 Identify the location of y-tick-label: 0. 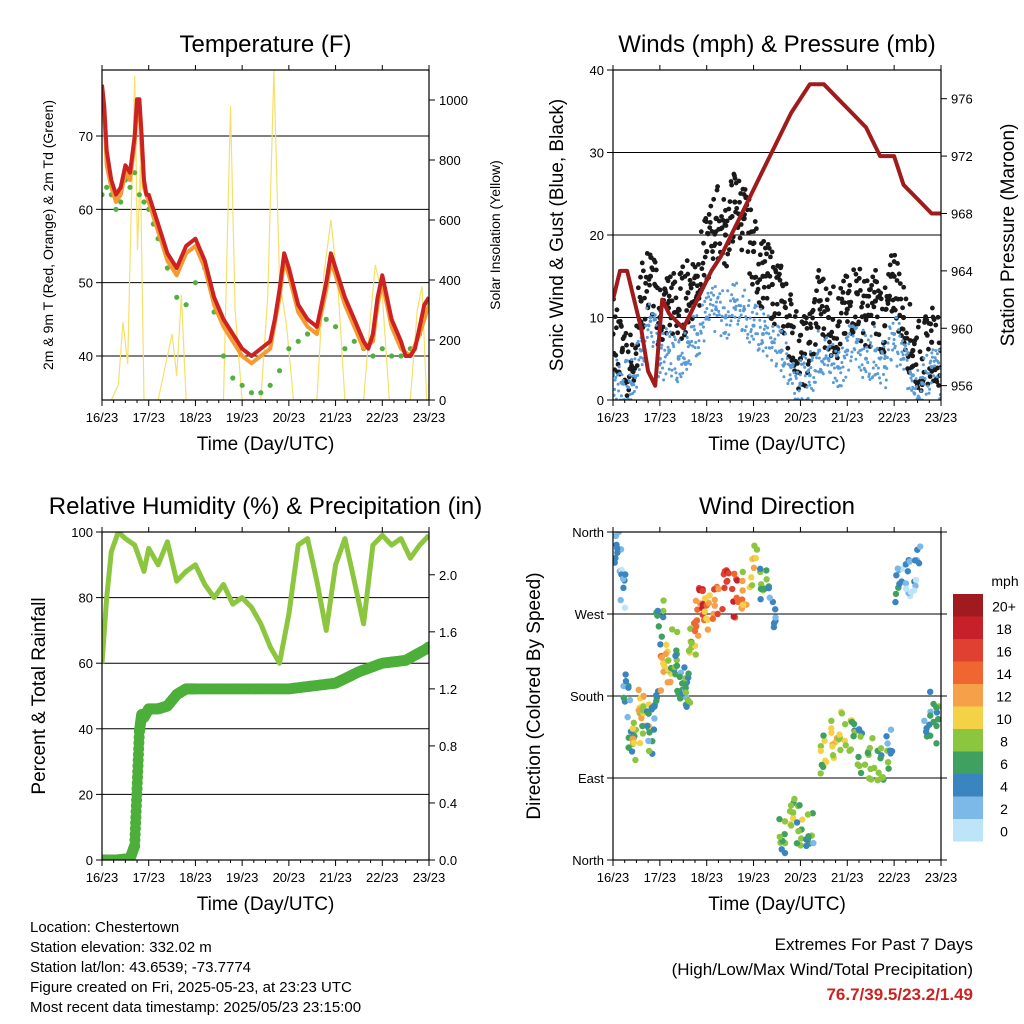
(600, 400).